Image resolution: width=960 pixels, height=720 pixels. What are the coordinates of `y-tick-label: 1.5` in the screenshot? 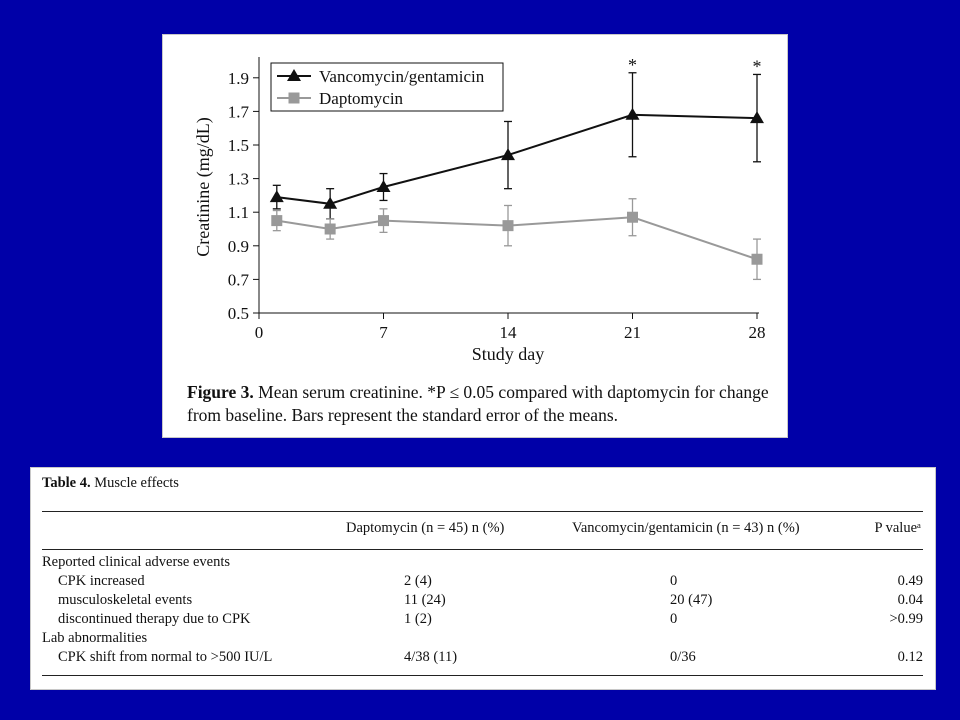 It's located at (238, 145).